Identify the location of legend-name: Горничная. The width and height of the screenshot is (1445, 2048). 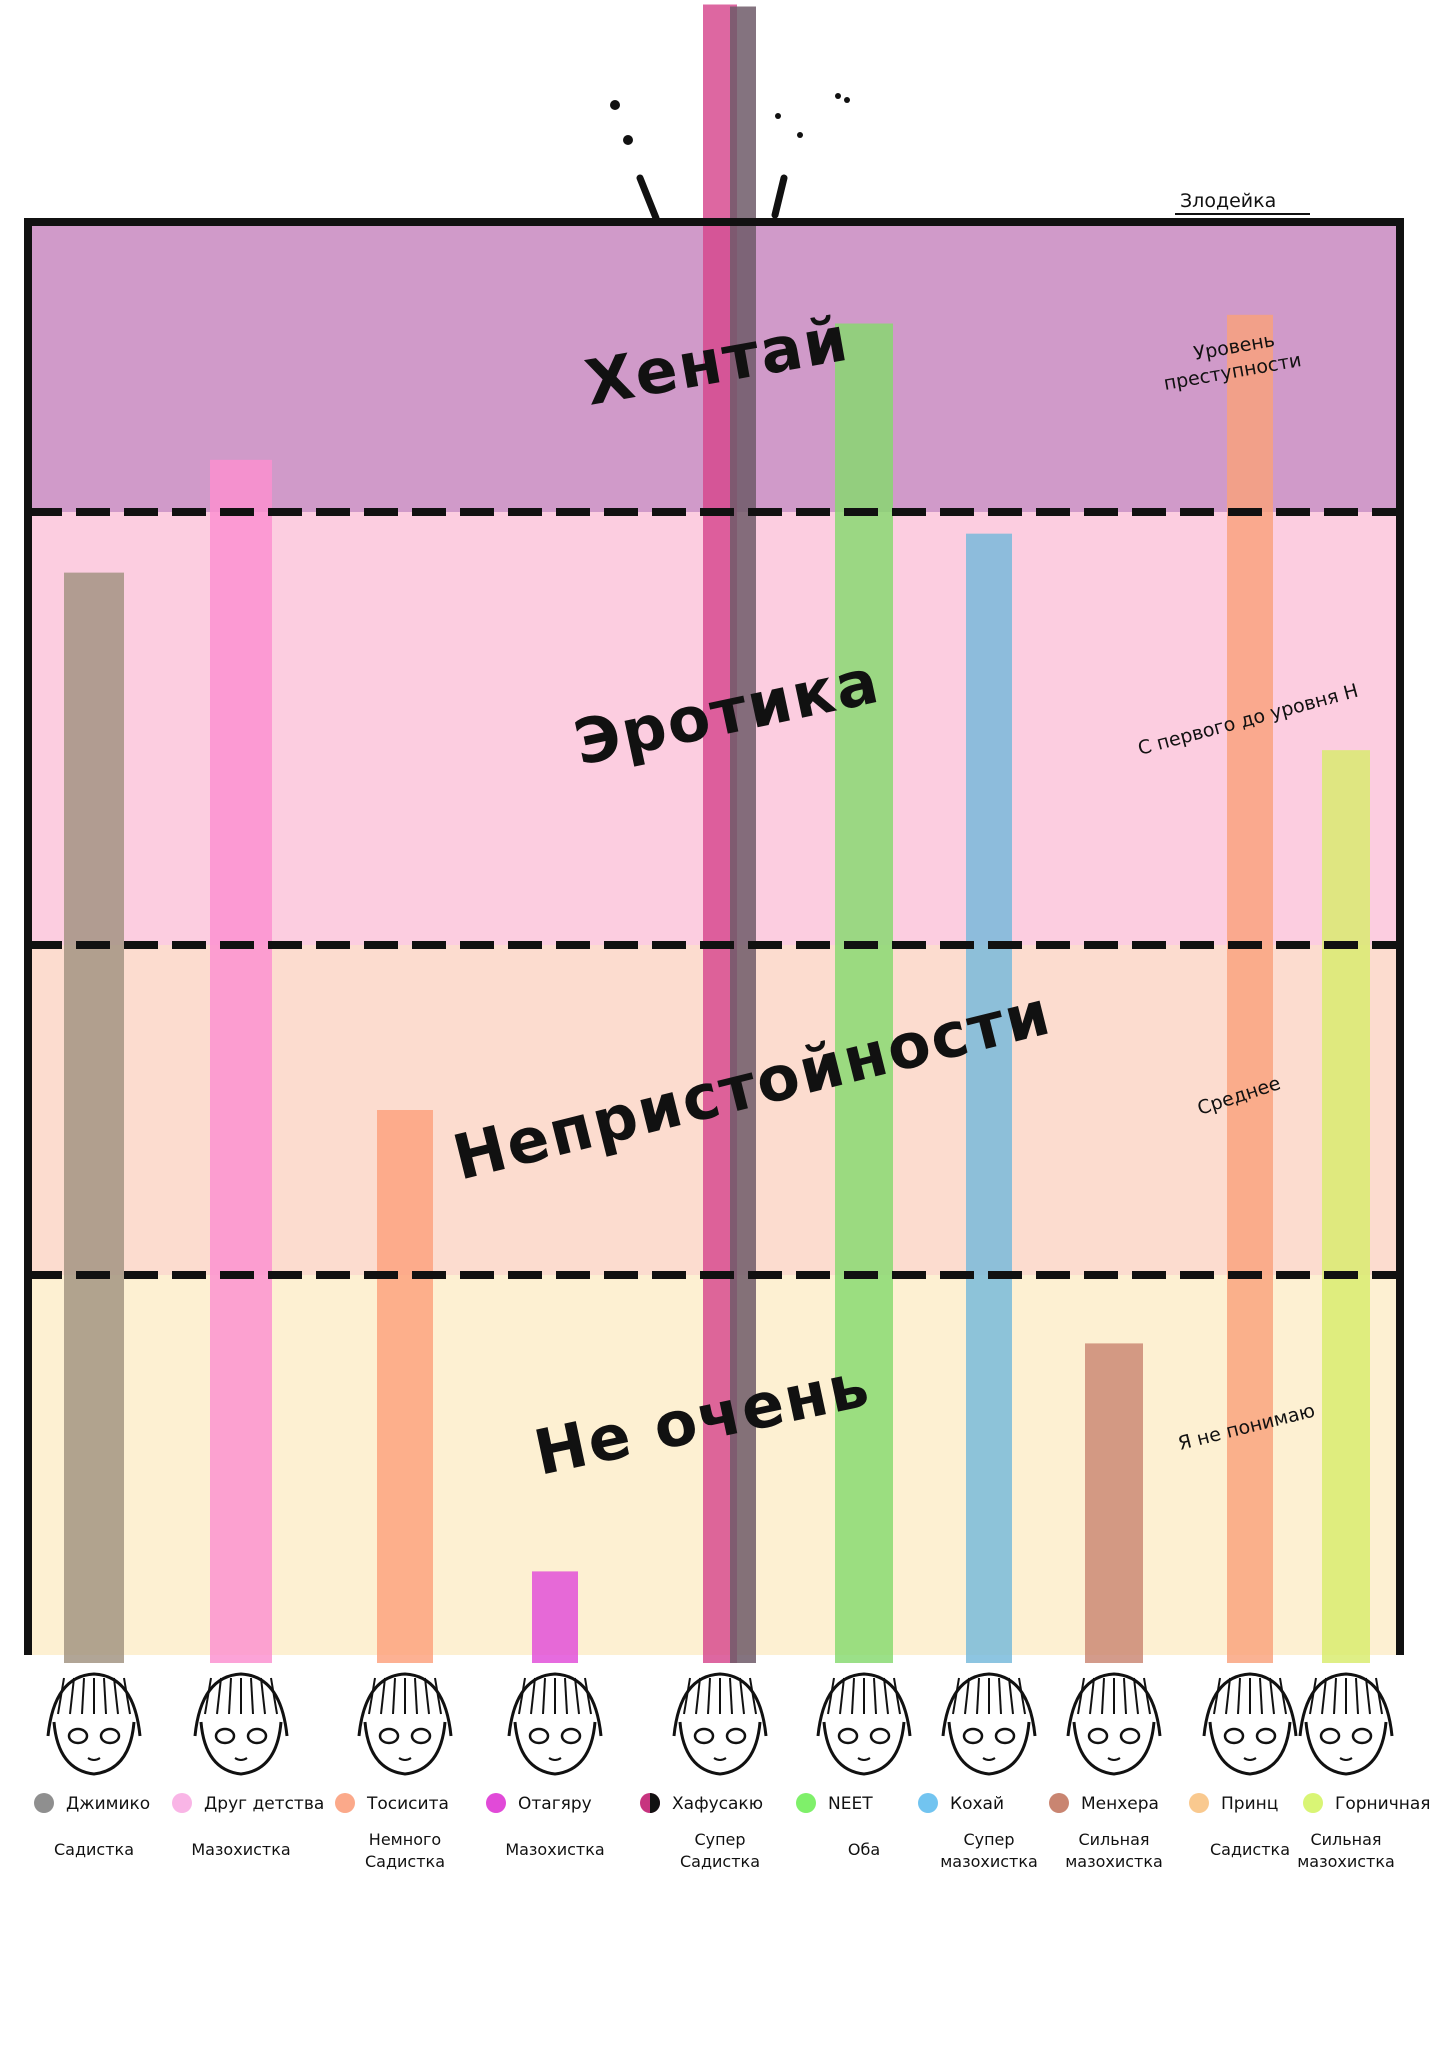
(1383, 1804).